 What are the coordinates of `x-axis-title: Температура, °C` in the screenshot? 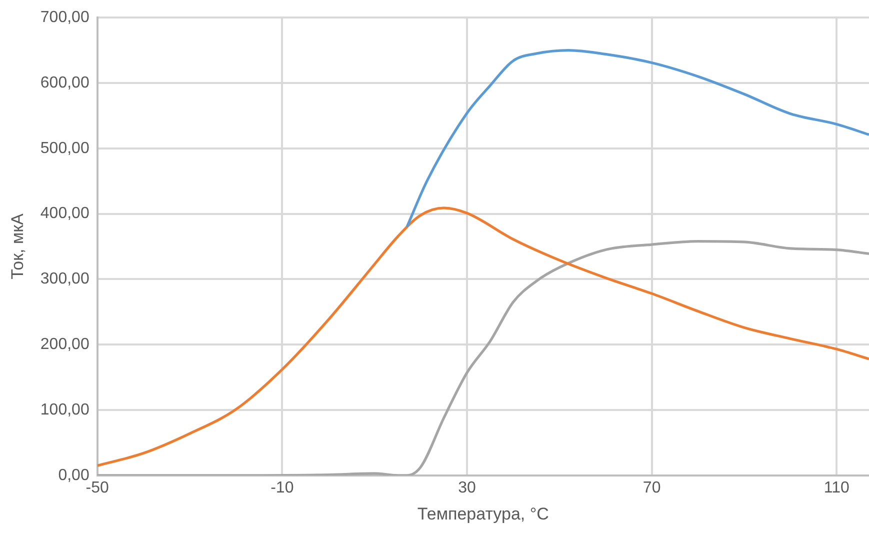 It's located at (483, 514).